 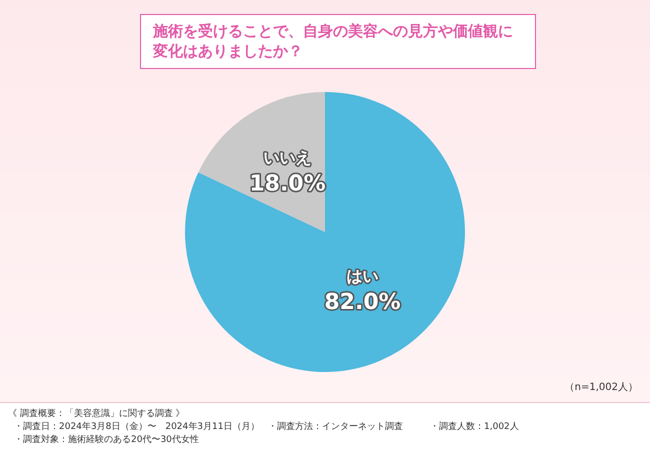 What do you see at coordinates (137, 426) in the screenshot?
I see `text: ・調査日：2024年3月8日（金）〜 2024年3月11日（月）` at bounding box center [137, 426].